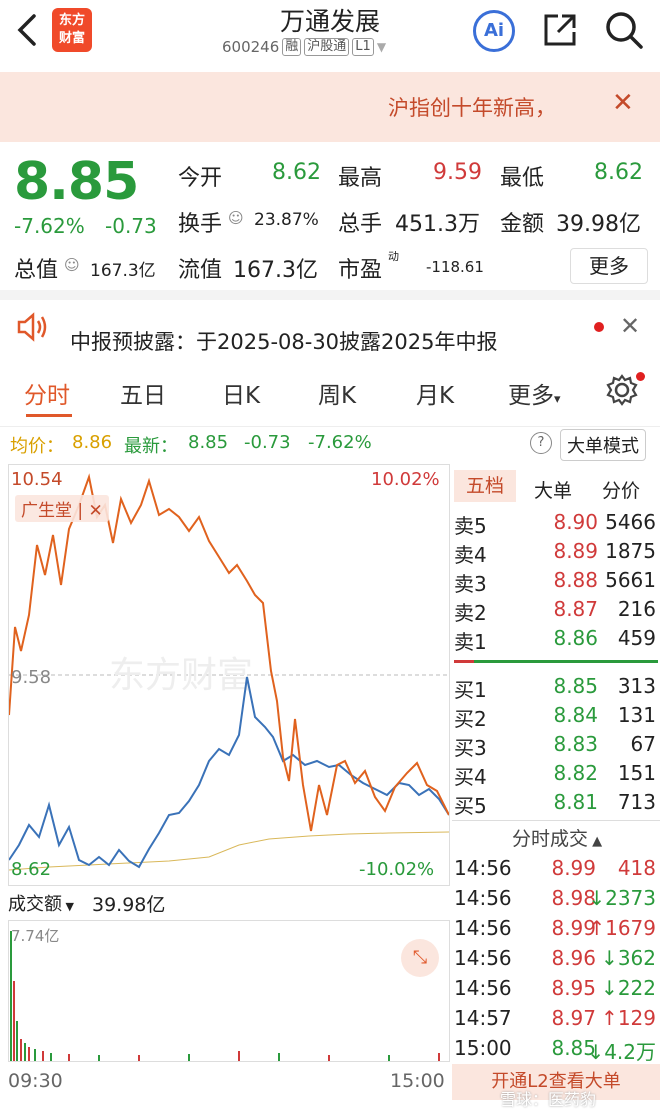 The width and height of the screenshot is (660, 1115). Describe the element at coordinates (360, 178) in the screenshot. I see `high-label: 最高` at that location.